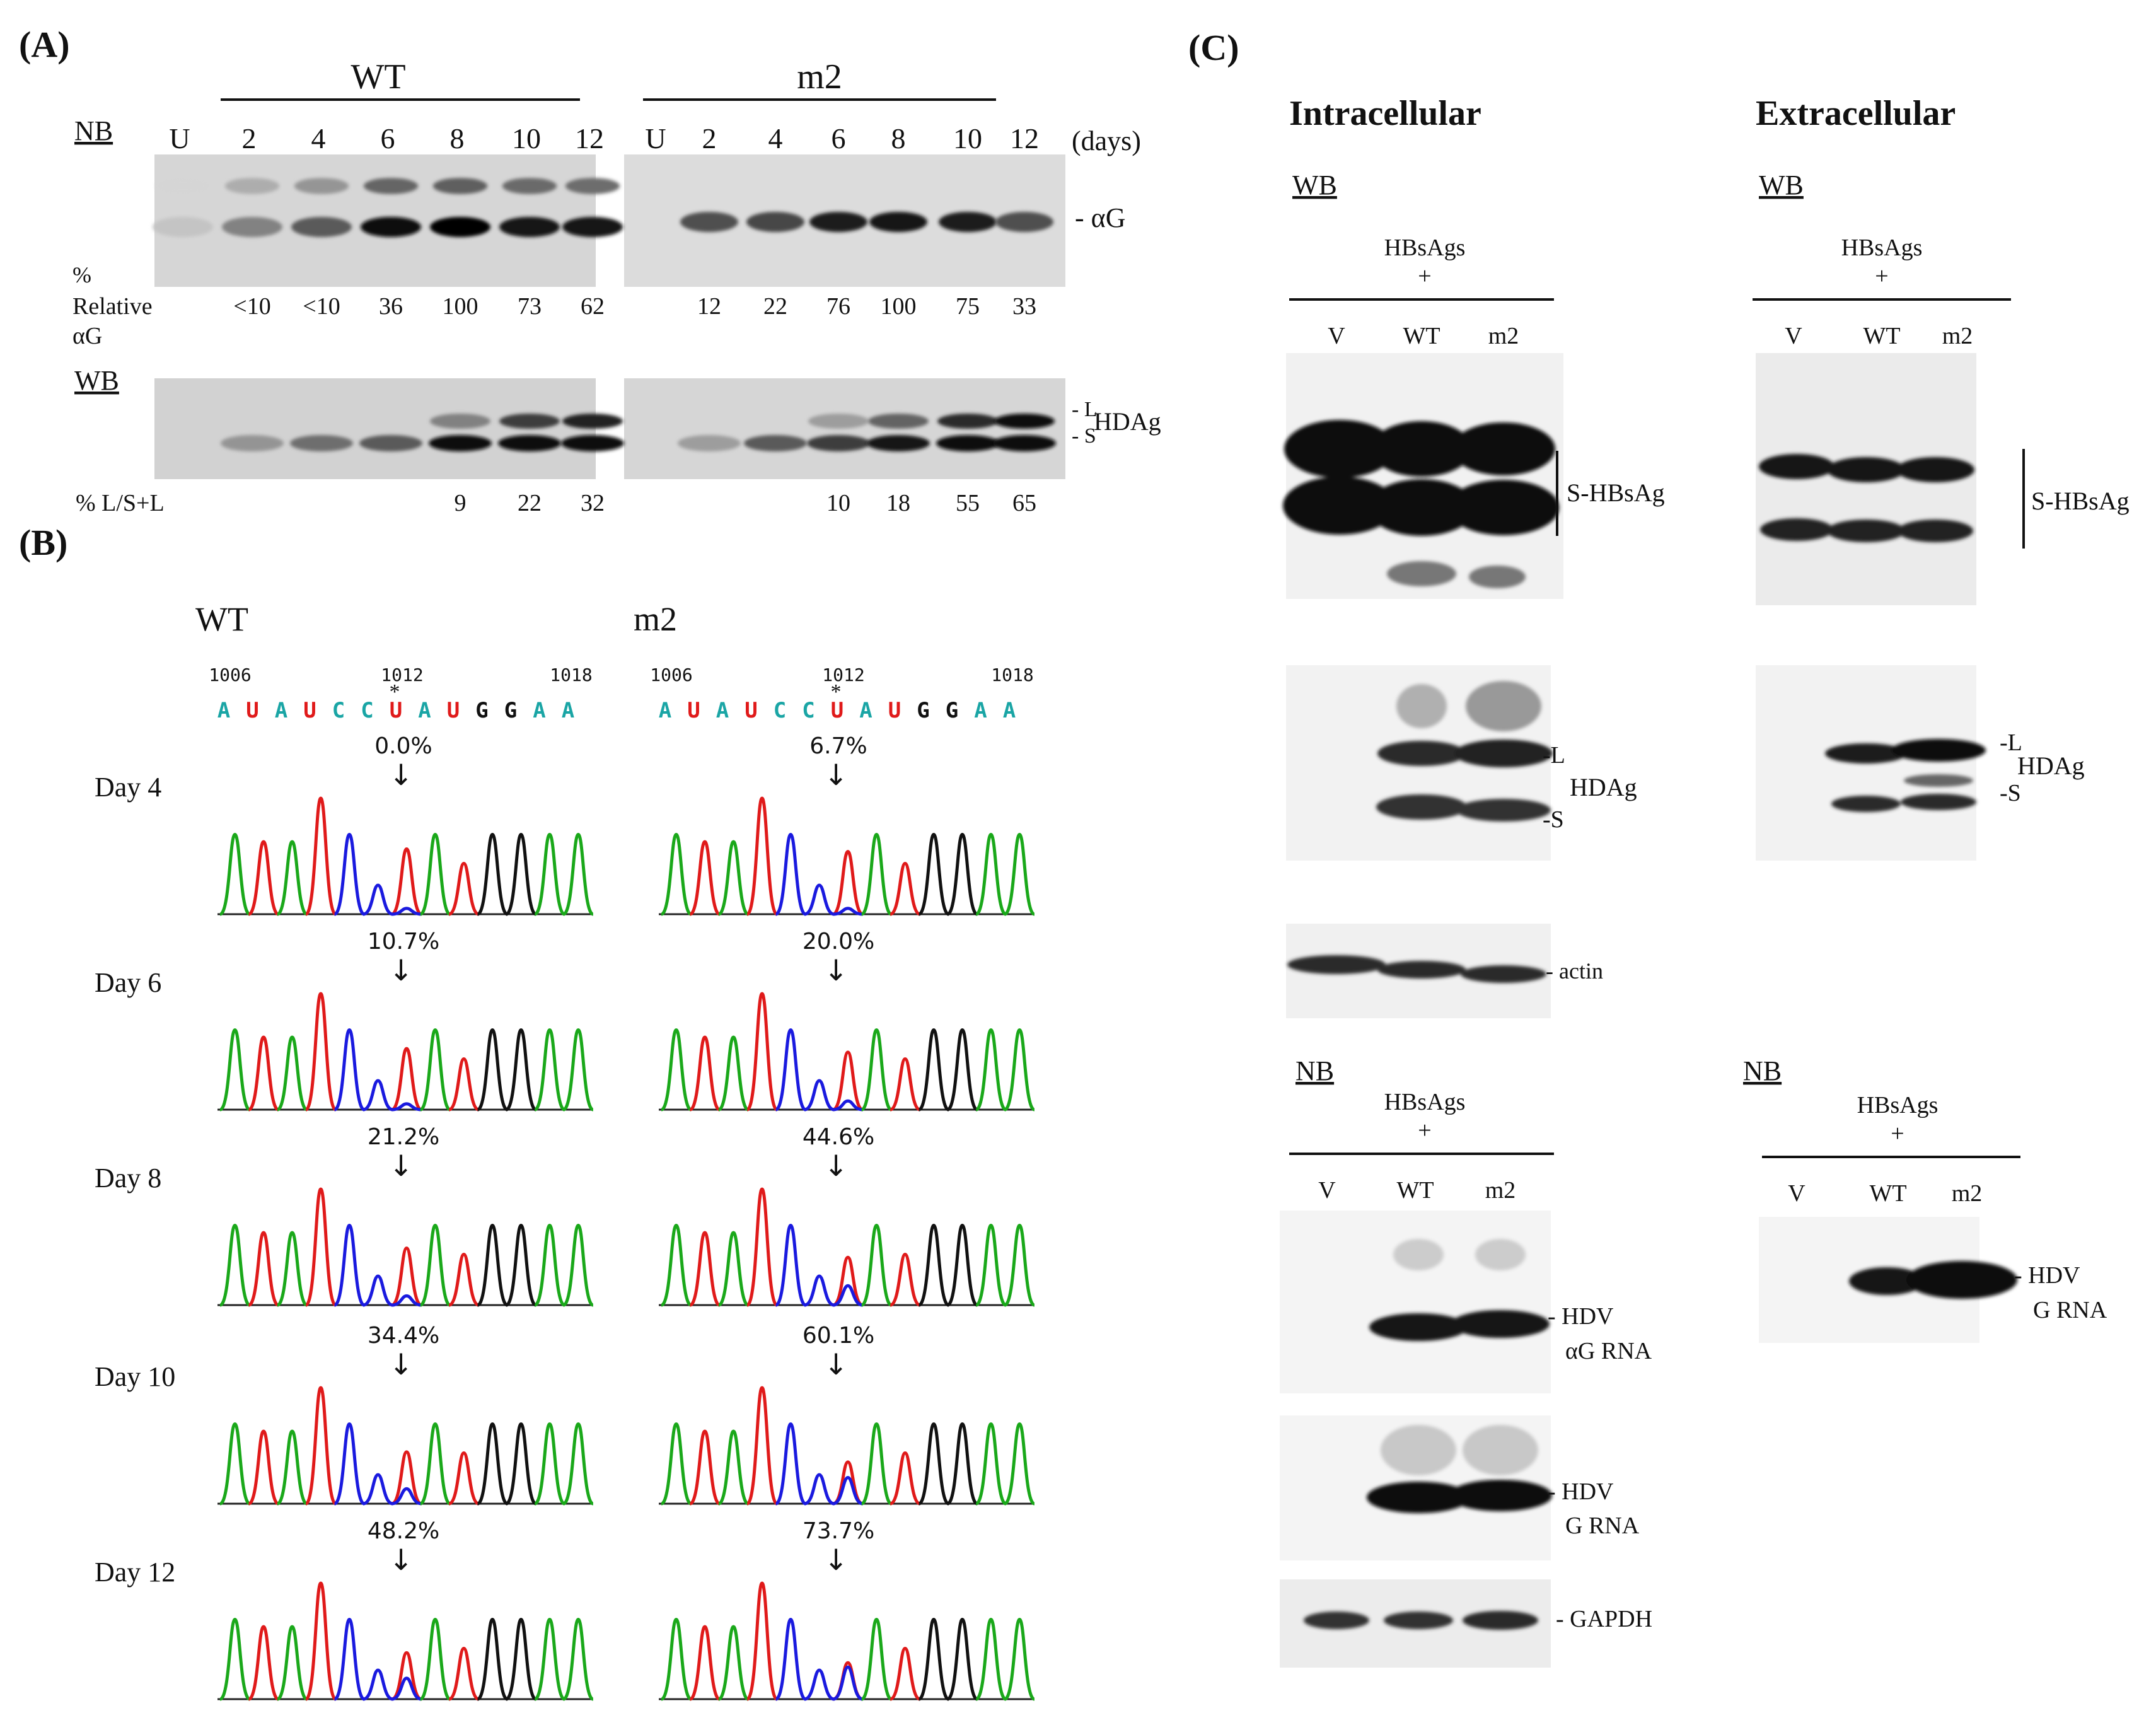 The width and height of the screenshot is (2156, 1725). What do you see at coordinates (1898, 1105) in the screenshot?
I see `extra-nb-hbsags: HBsAgs` at bounding box center [1898, 1105].